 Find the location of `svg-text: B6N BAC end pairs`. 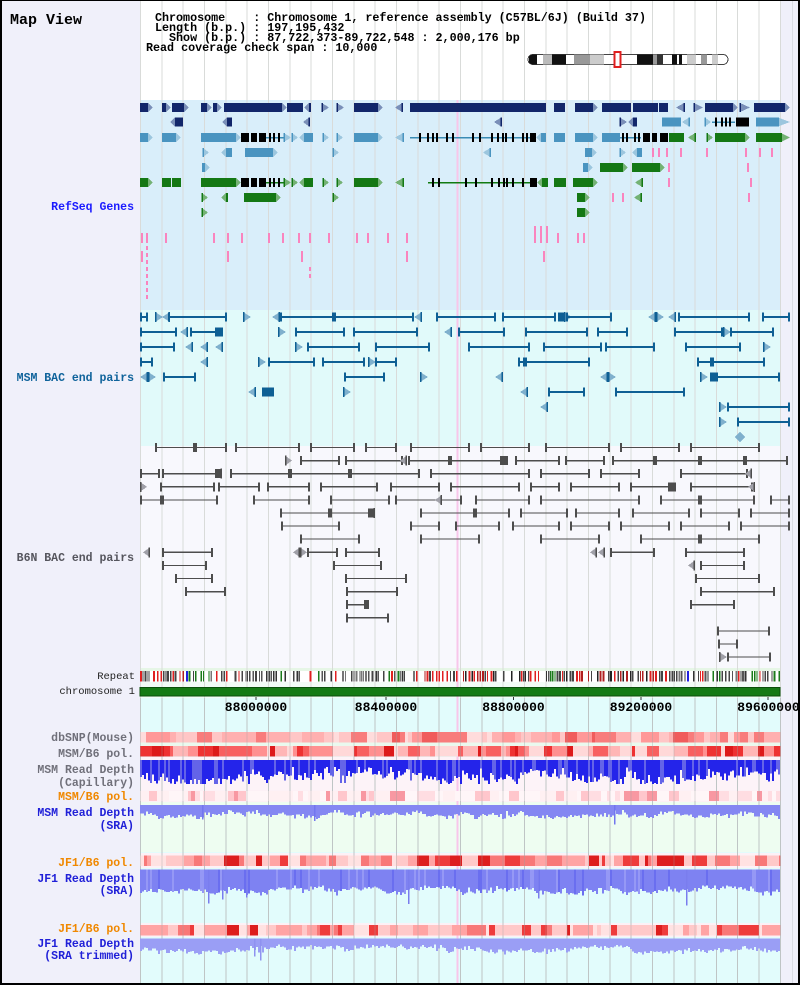

svg-text: B6N BAC end pairs is located at coordinates (75, 558).